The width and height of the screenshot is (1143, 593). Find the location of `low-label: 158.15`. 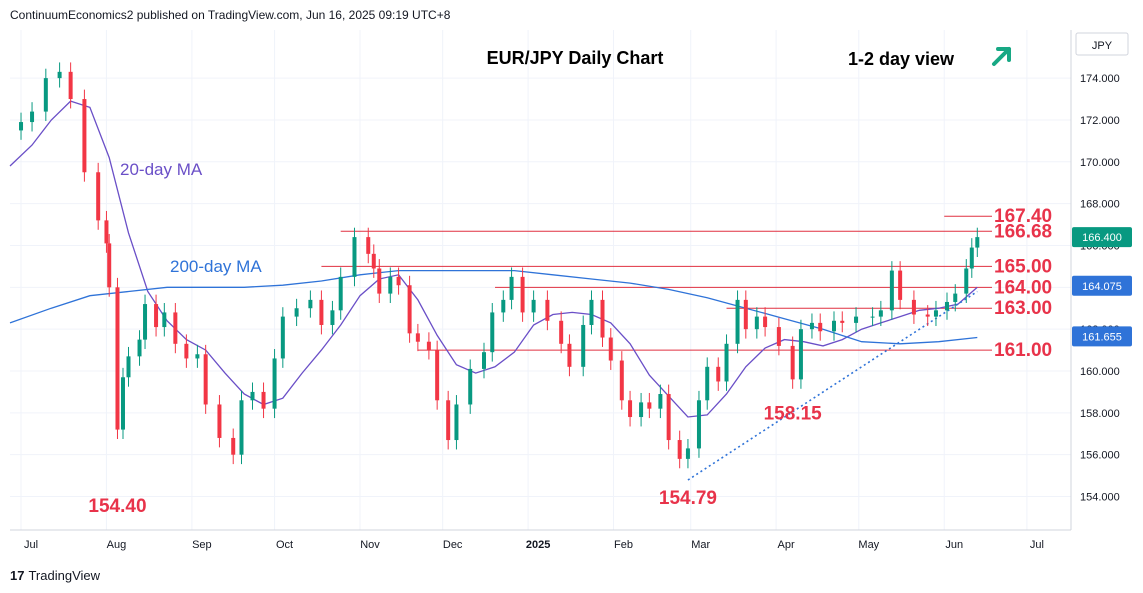

low-label: 158.15 is located at coordinates (793, 414).